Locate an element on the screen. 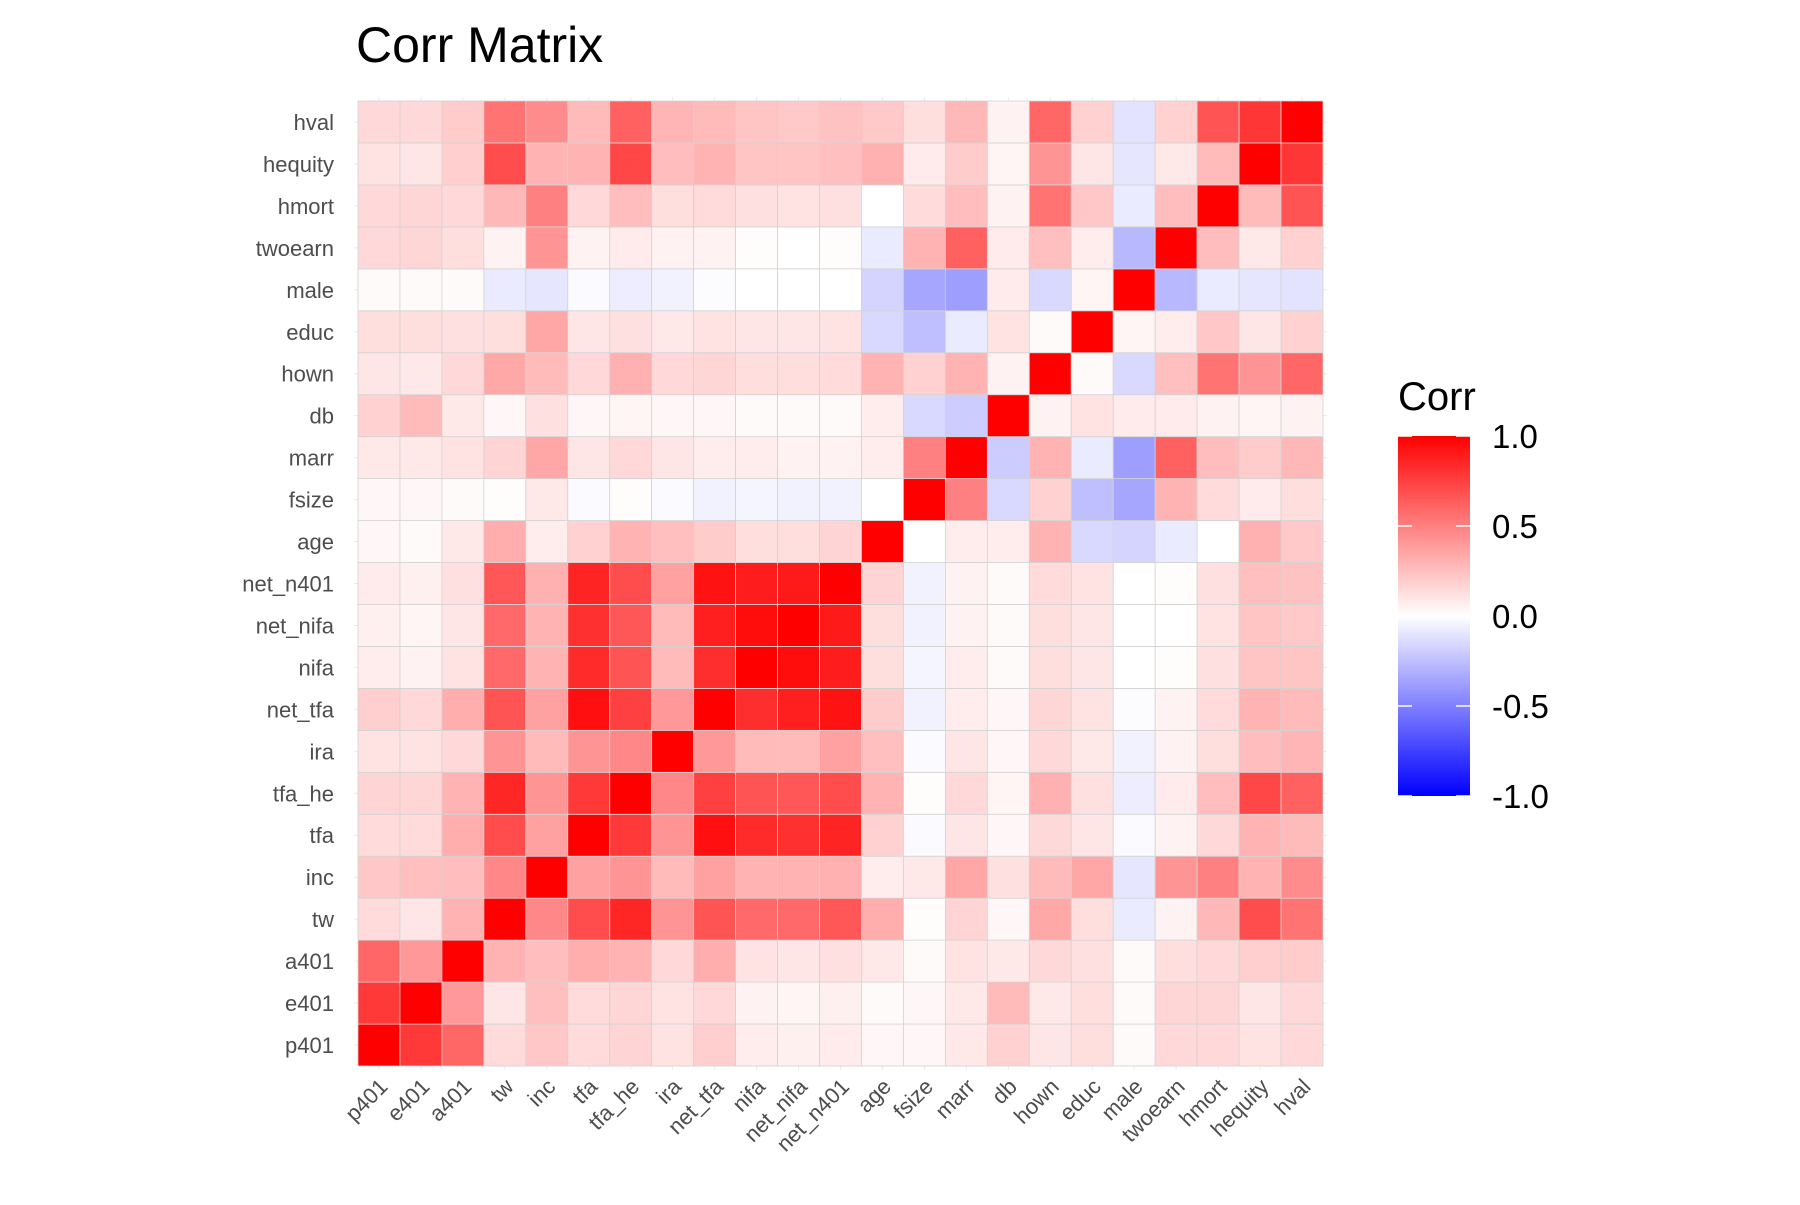 Image resolution: width=1800 pixels, height=1205 pixels. heatmap-cell-ira-db is located at coordinates (1008, 751).